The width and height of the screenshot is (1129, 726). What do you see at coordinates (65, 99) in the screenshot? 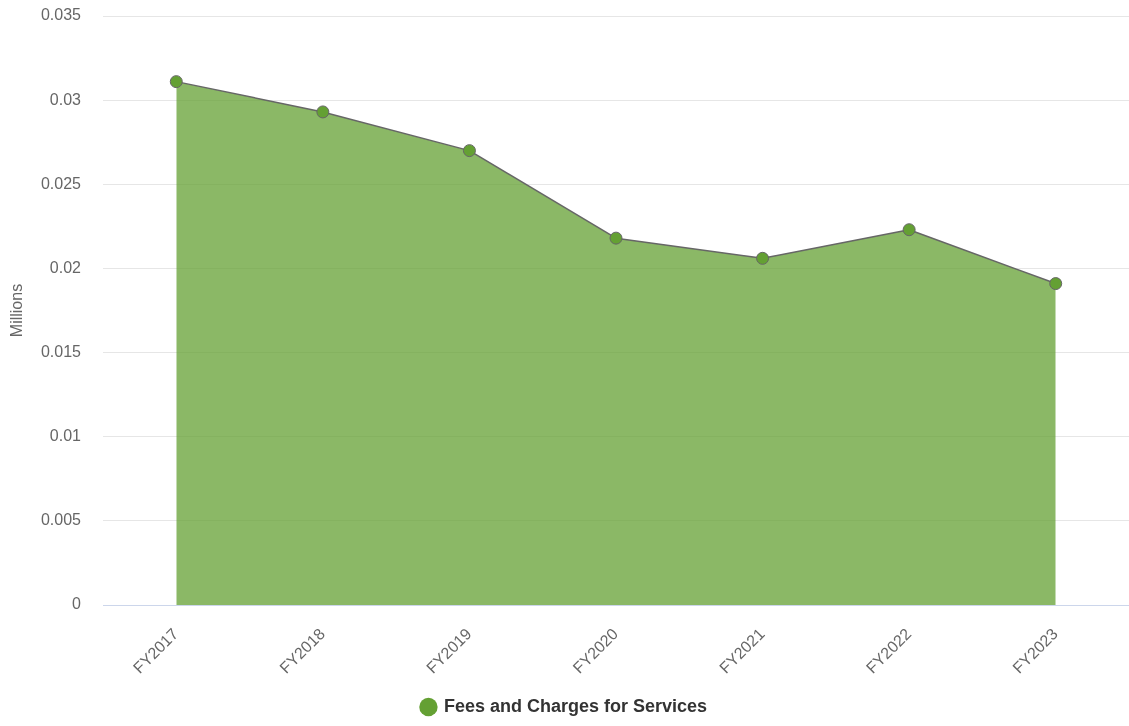
I see `y-tick-label: 0.03` at bounding box center [65, 99].